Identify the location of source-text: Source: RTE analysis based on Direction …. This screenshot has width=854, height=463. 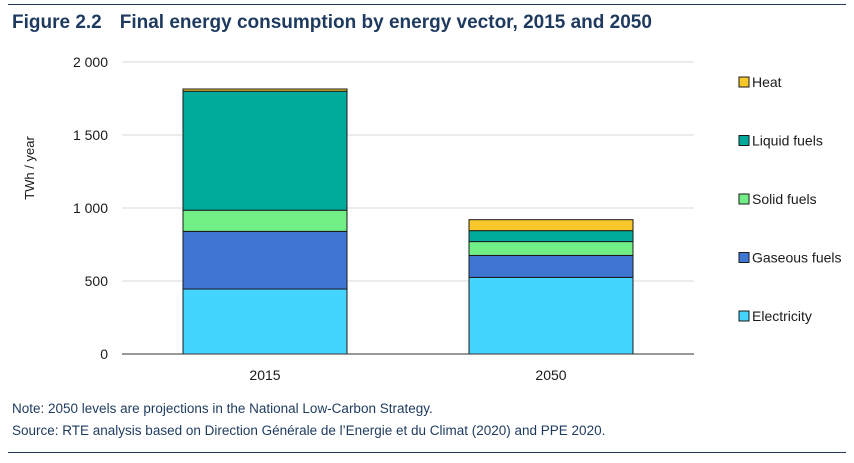
(309, 430).